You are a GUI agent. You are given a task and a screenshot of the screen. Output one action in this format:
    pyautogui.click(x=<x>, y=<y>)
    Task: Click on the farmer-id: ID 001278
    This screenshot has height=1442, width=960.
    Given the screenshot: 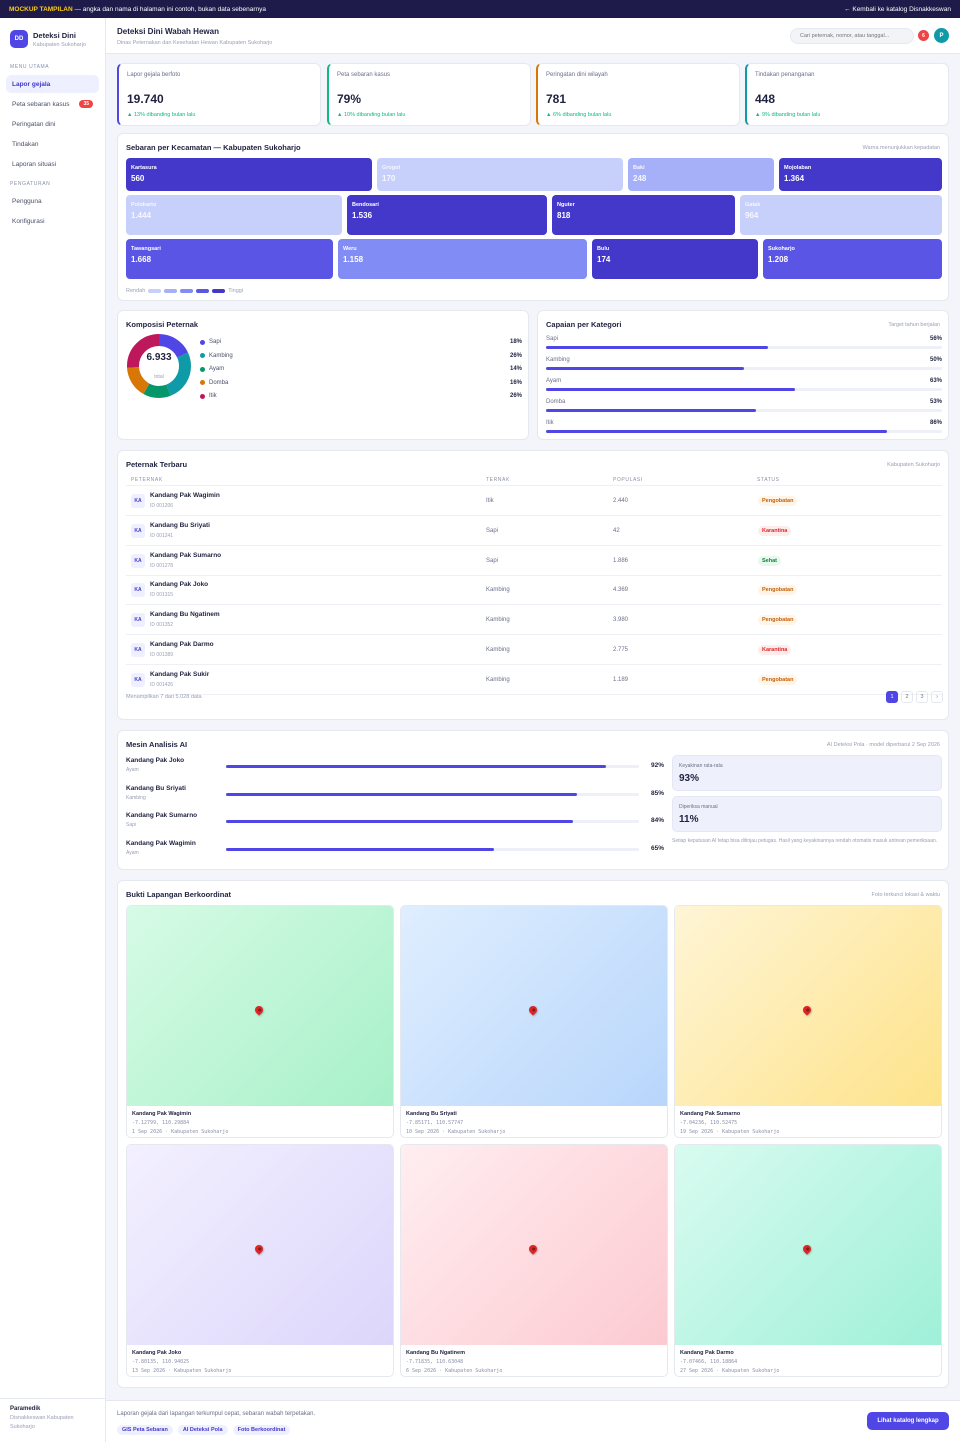 What is the action you would take?
    pyautogui.click(x=162, y=565)
    